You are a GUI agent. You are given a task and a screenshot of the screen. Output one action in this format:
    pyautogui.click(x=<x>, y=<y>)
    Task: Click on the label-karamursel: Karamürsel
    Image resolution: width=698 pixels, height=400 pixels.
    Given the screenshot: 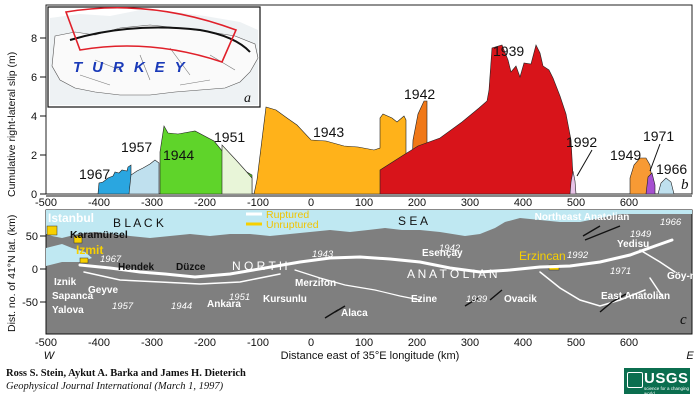 What is the action you would take?
    pyautogui.click(x=99, y=235)
    